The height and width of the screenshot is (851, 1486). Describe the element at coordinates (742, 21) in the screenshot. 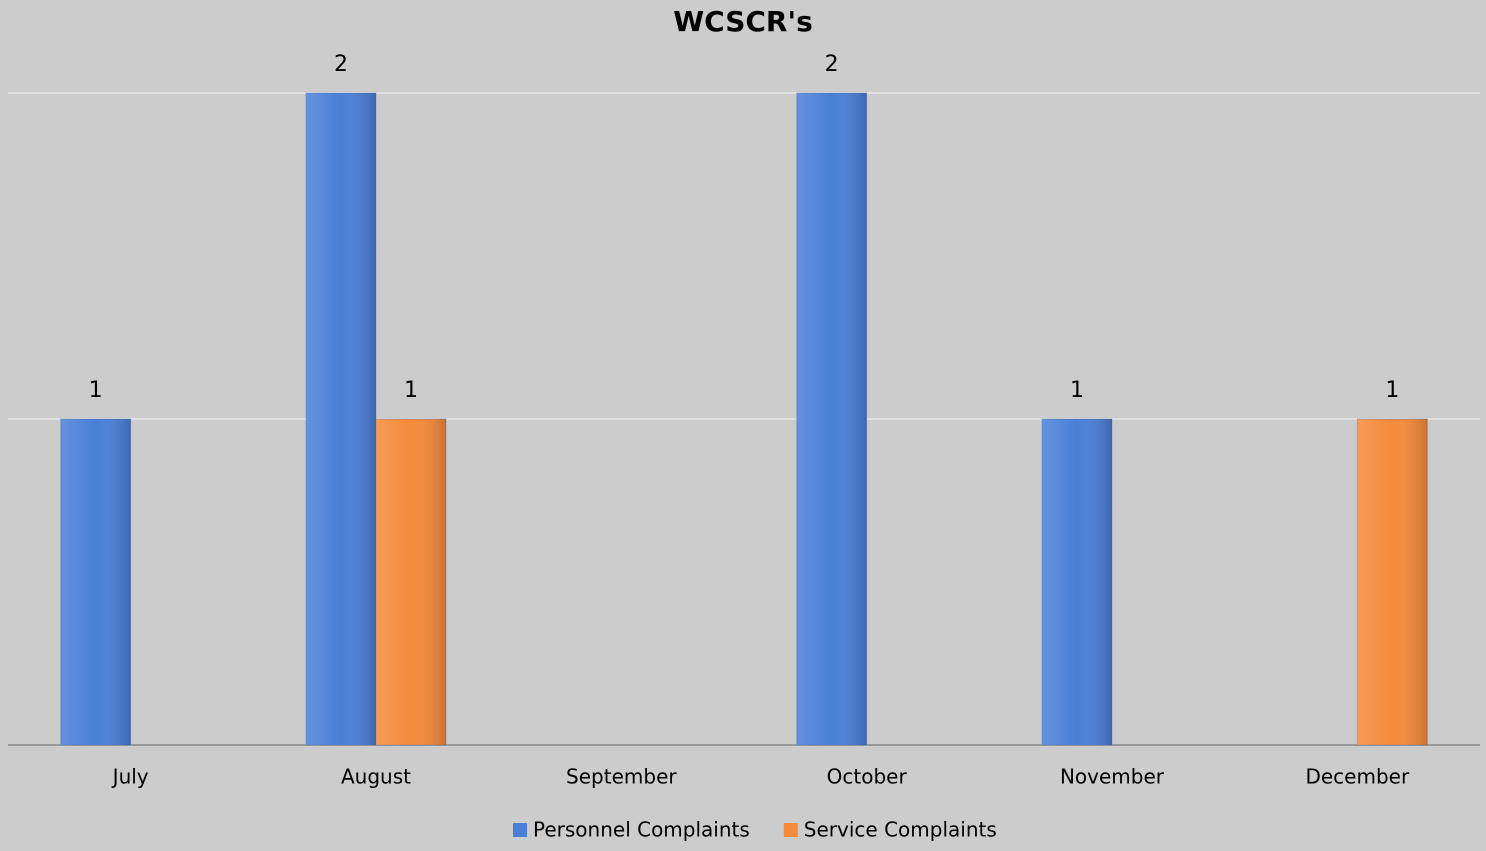

I see `chart-title: WCSCR's` at that location.